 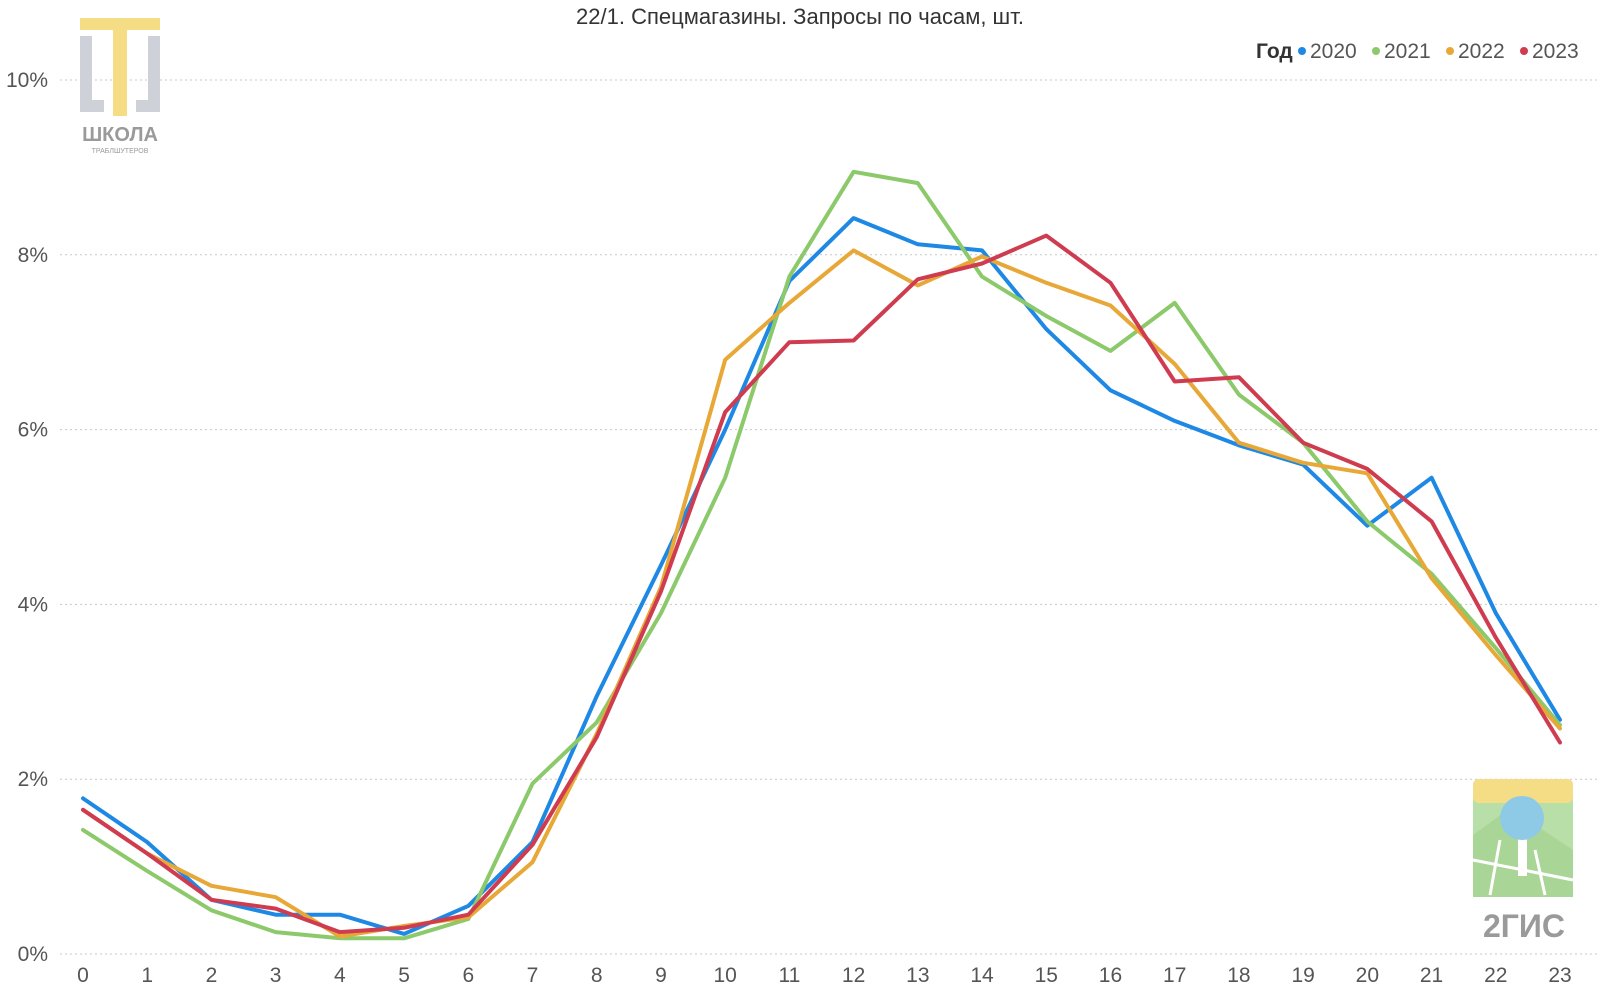 I want to click on x-tick-label: 18, so click(x=1238, y=975).